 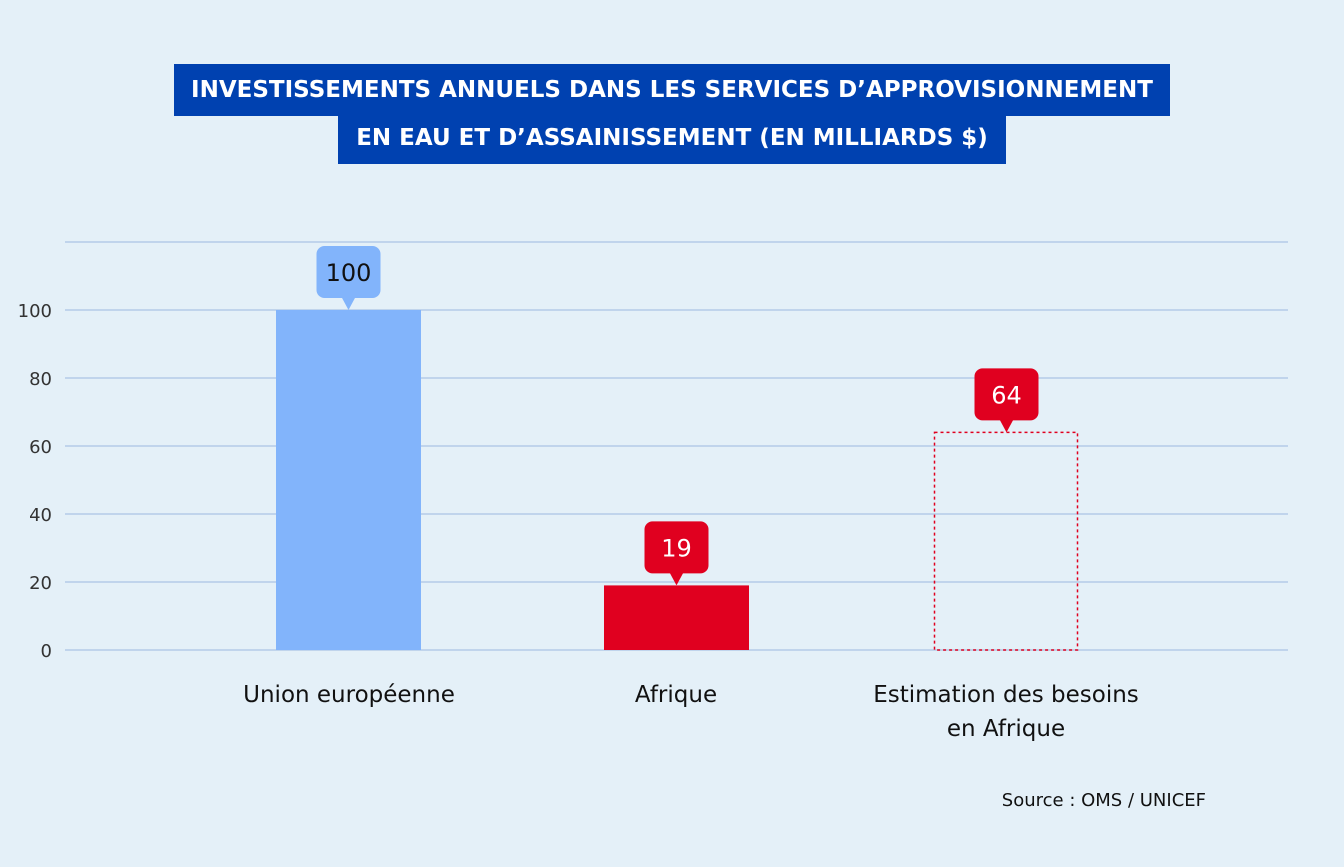 What do you see at coordinates (1103, 800) in the screenshot?
I see `source-note: Source : OMS / UNICEF` at bounding box center [1103, 800].